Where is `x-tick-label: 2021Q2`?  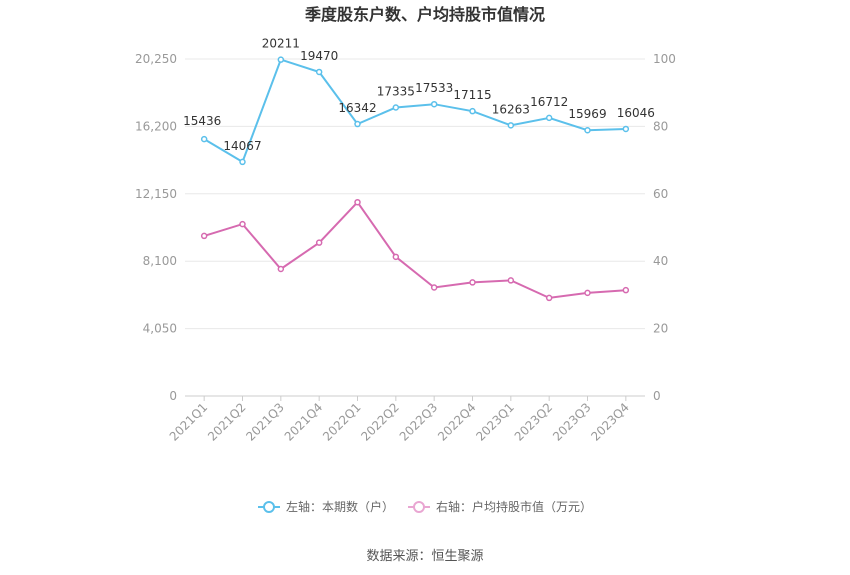 x-tick-label: 2021Q2 is located at coordinates (227, 422).